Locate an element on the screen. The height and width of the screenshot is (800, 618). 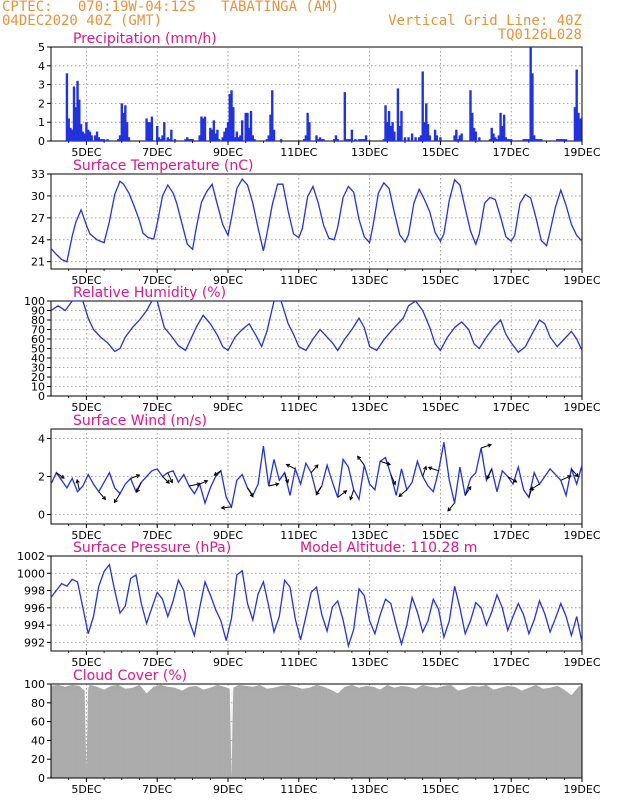
y-tick-label: 5 is located at coordinates (41, 47).